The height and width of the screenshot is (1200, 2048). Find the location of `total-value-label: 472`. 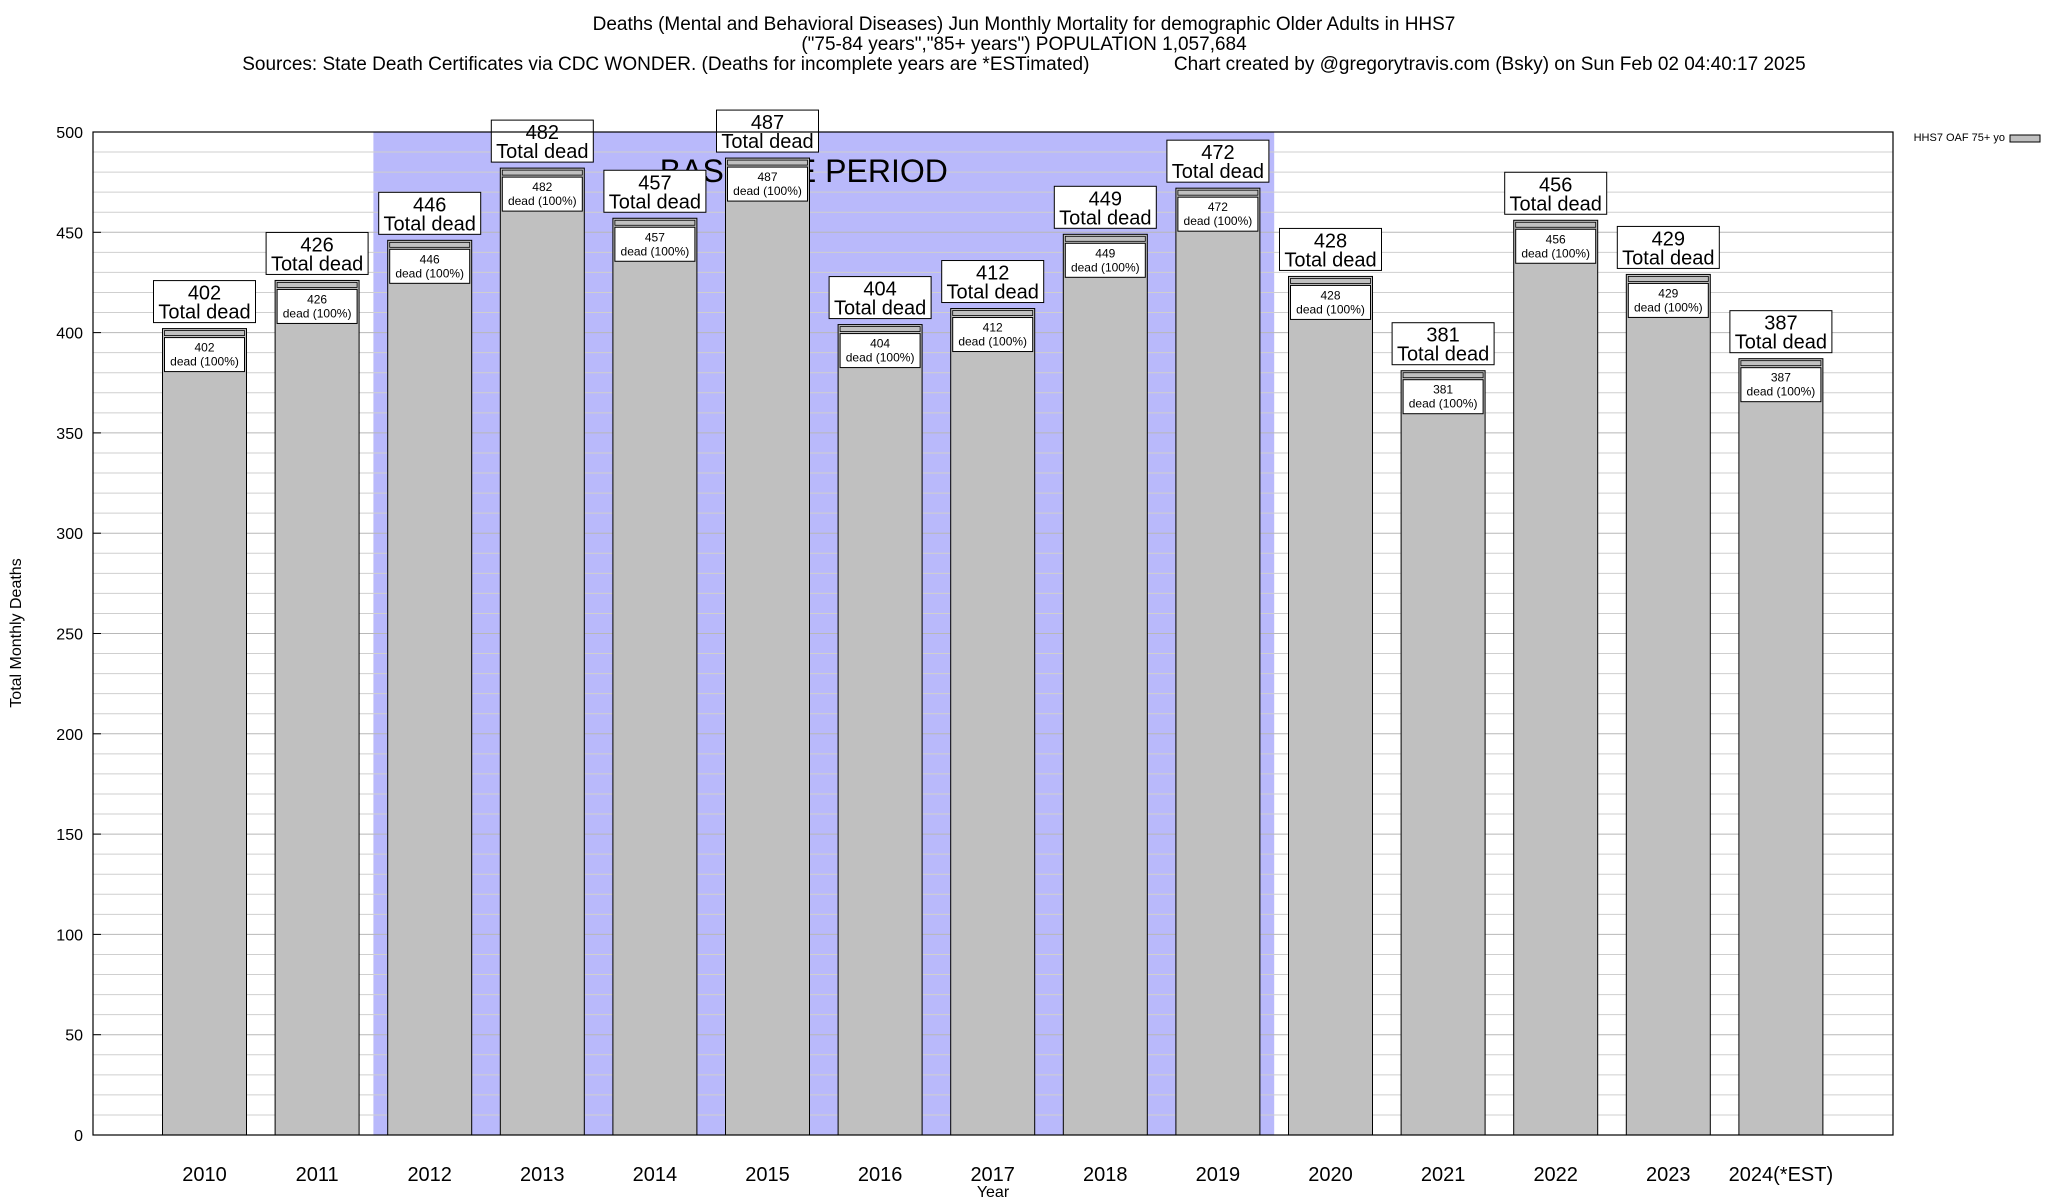

total-value-label: 472 is located at coordinates (1217, 153).